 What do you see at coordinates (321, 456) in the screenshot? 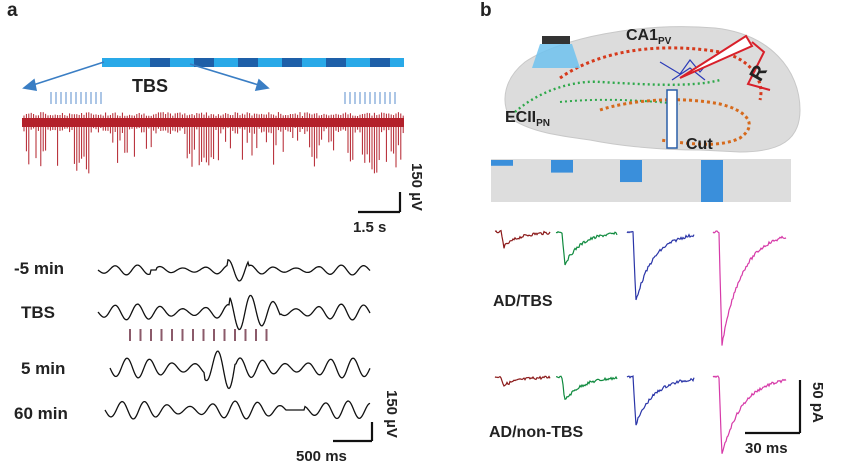
I see `scale-time-bottom: 500 ms` at bounding box center [321, 456].